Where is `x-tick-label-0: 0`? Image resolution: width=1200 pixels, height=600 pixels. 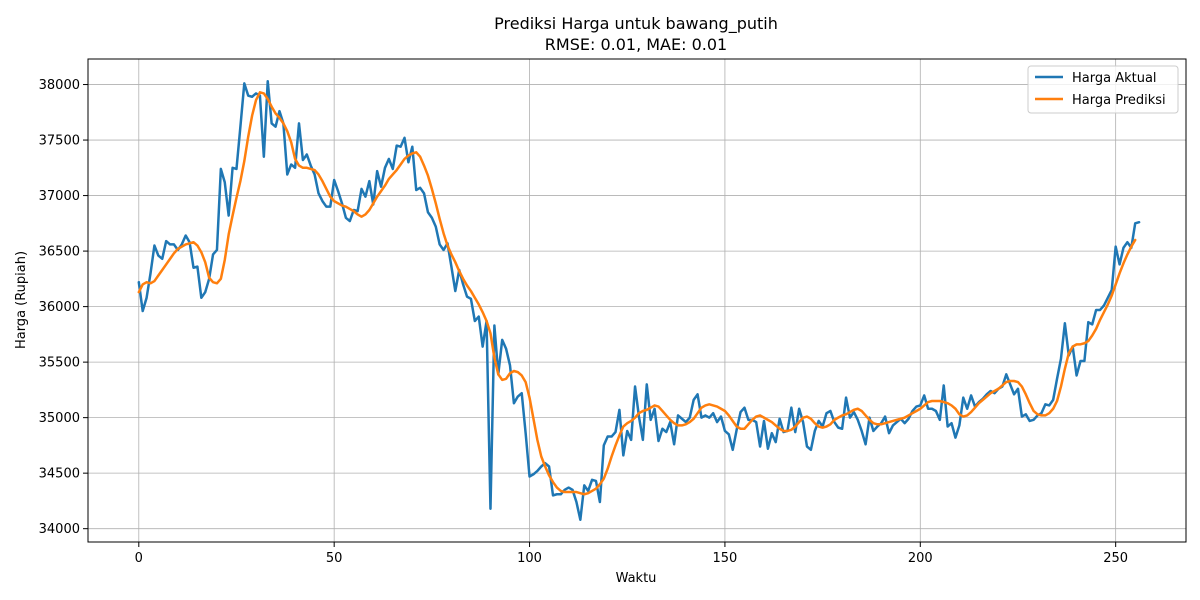 x-tick-label-0: 0 is located at coordinates (139, 558).